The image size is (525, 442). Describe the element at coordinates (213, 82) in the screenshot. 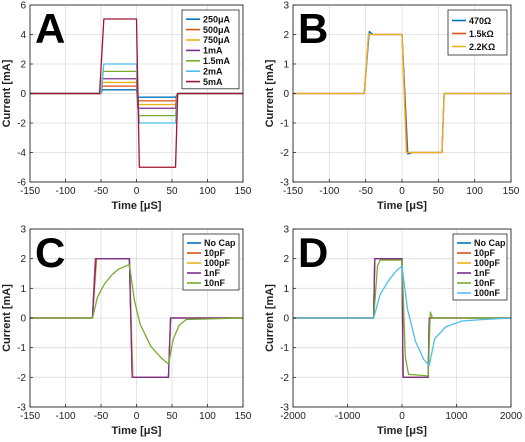

I see `legend-label: 5mA` at that location.